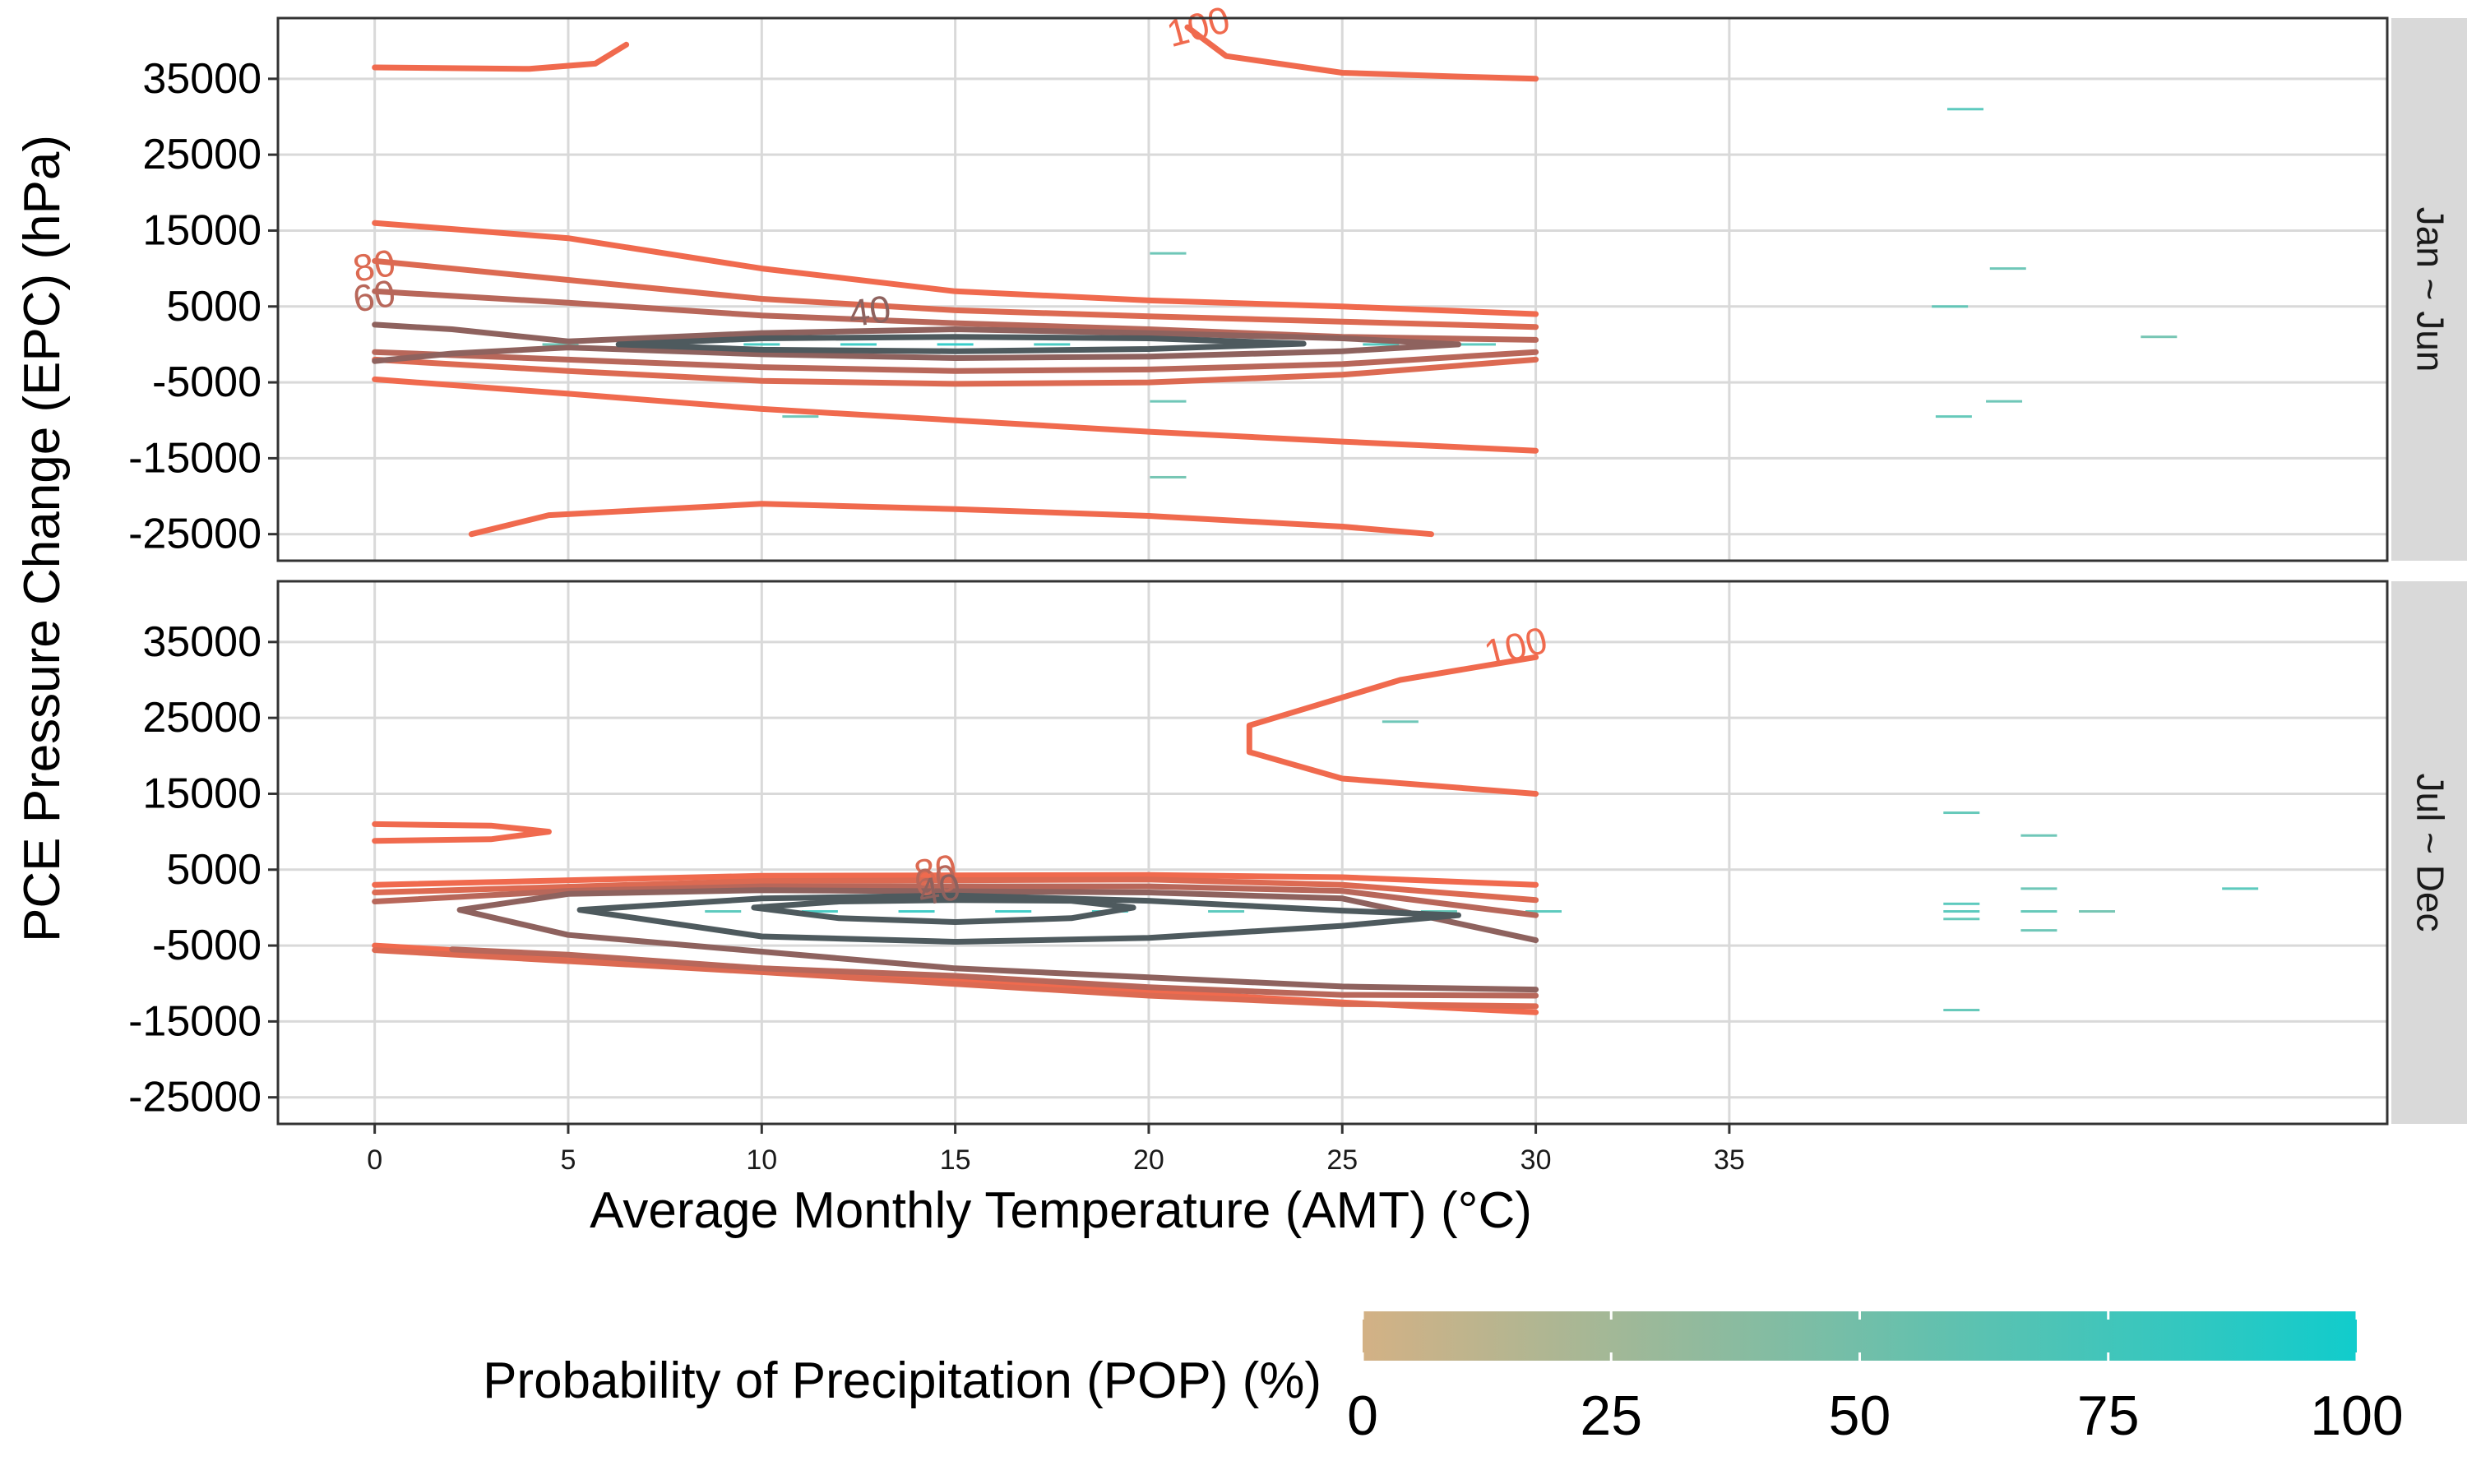 The width and height of the screenshot is (2467, 1484). I want to click on x-tick-label: 10, so click(762, 1160).